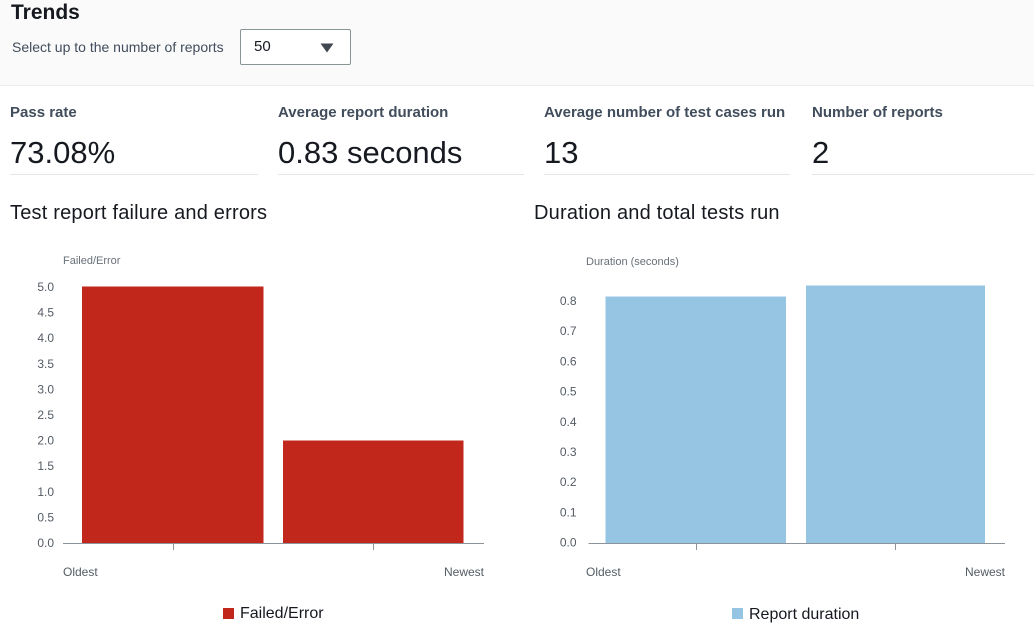  What do you see at coordinates (45, 466) in the screenshot?
I see `svg-text: 1.5` at bounding box center [45, 466].